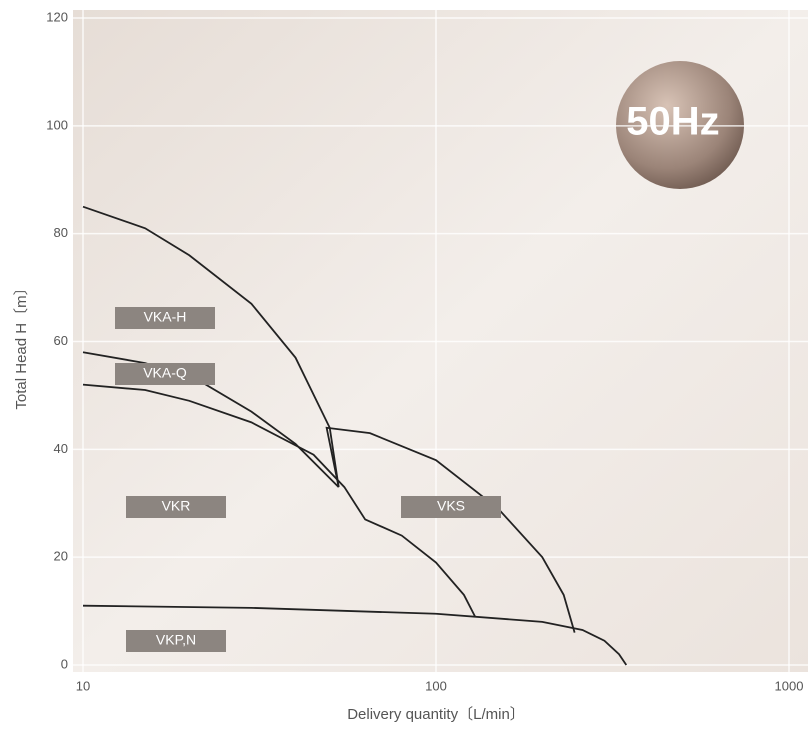 The height and width of the screenshot is (734, 808). I want to click on y-axis-label: Total Head H〔m〕, so click(21, 344).